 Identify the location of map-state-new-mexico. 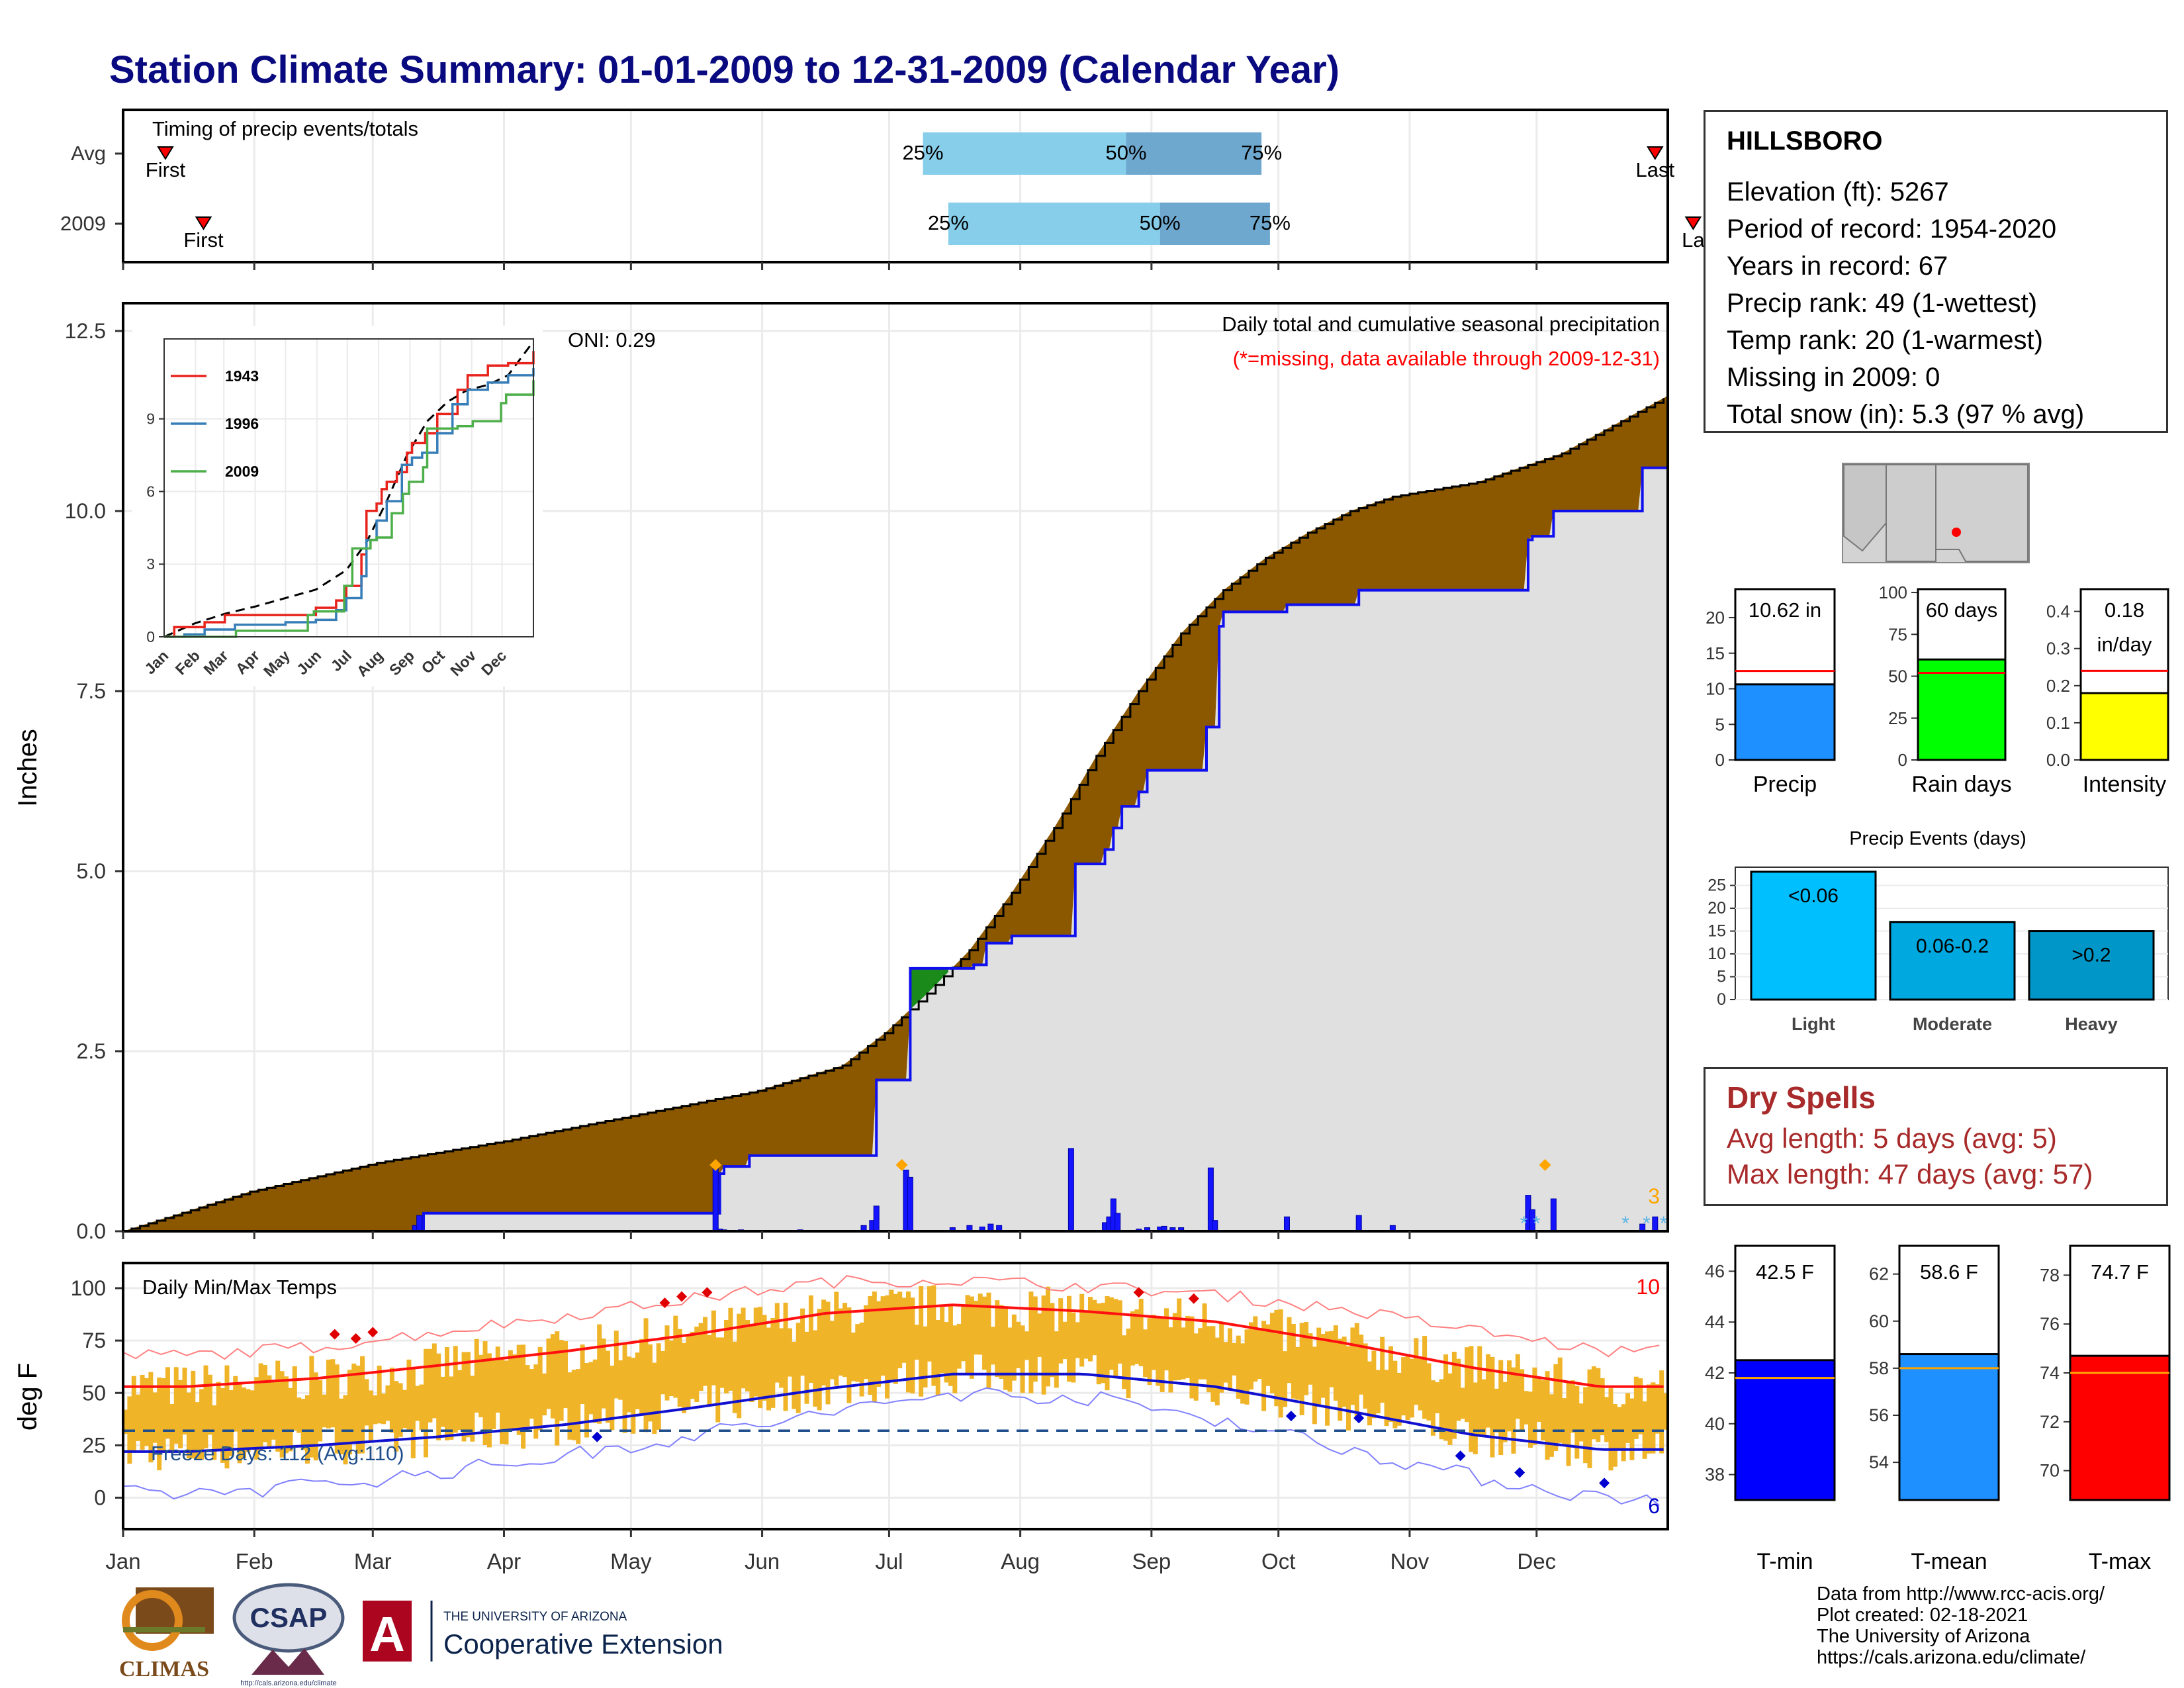
(1982, 513).